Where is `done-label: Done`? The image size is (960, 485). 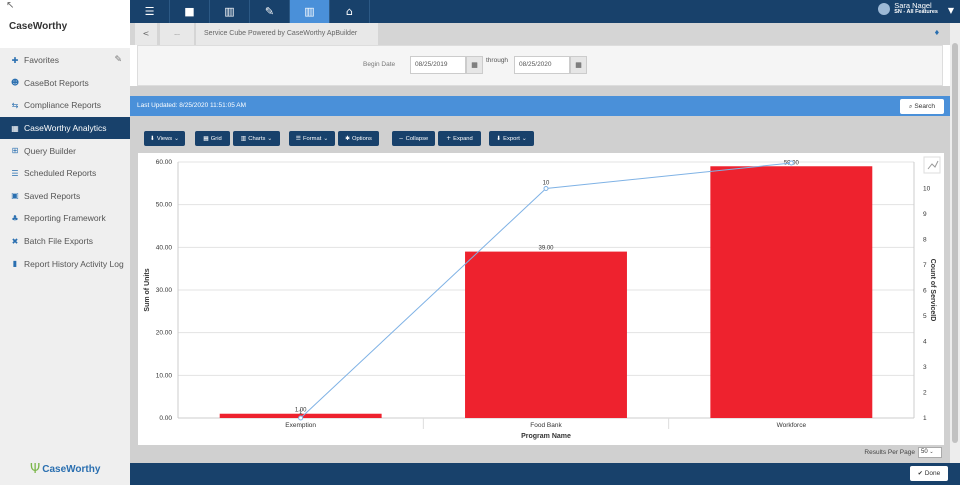
done-label: Done is located at coordinates (932, 473).